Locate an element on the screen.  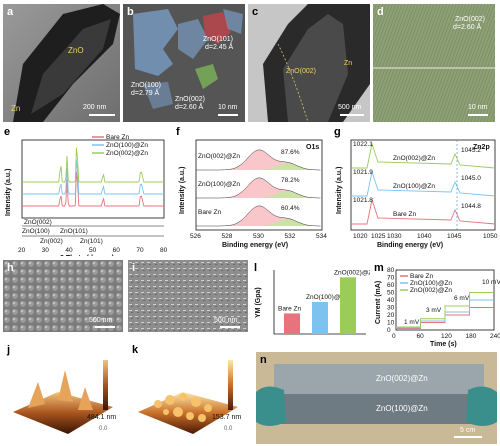
panel-d-hrtem: d ZnO(002) d=2.60 Å 10 nm is located at coordinates (434, 63).